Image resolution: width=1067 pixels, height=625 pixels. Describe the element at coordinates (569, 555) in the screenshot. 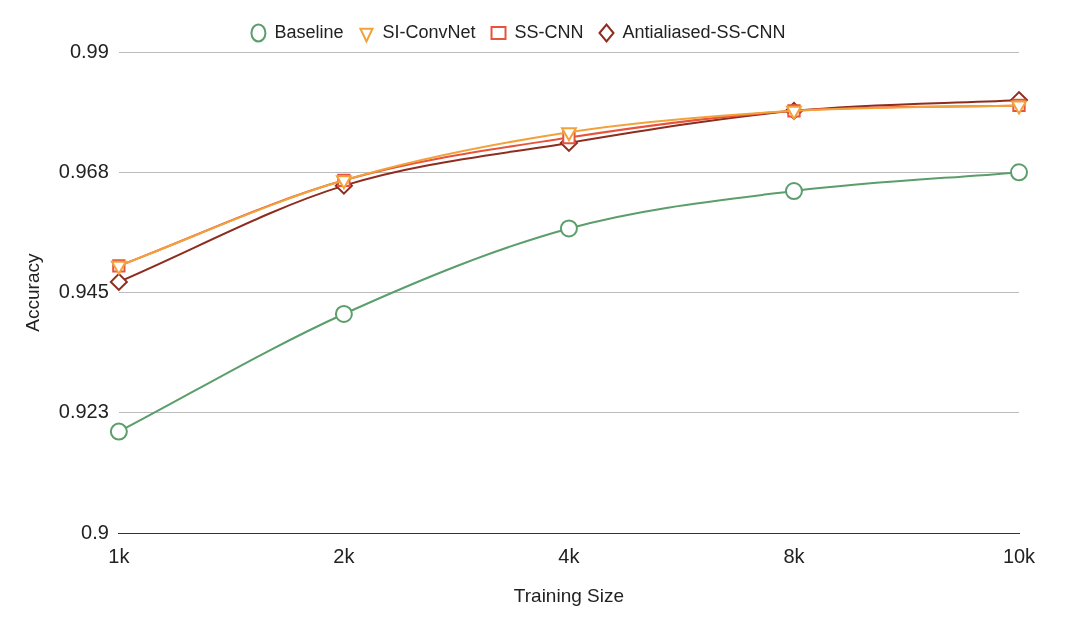

I see `x-tick-label: 4k` at that location.